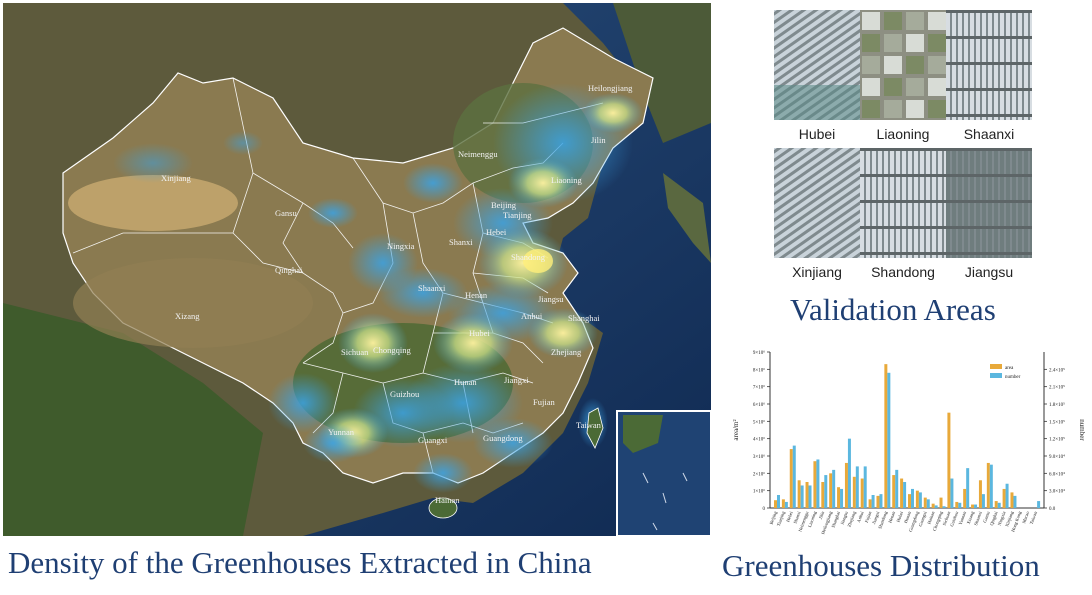 This screenshot has height=595, width=1092. What do you see at coordinates (764, 509) in the screenshot?
I see `y-tick-left-label: 0` at bounding box center [764, 509].